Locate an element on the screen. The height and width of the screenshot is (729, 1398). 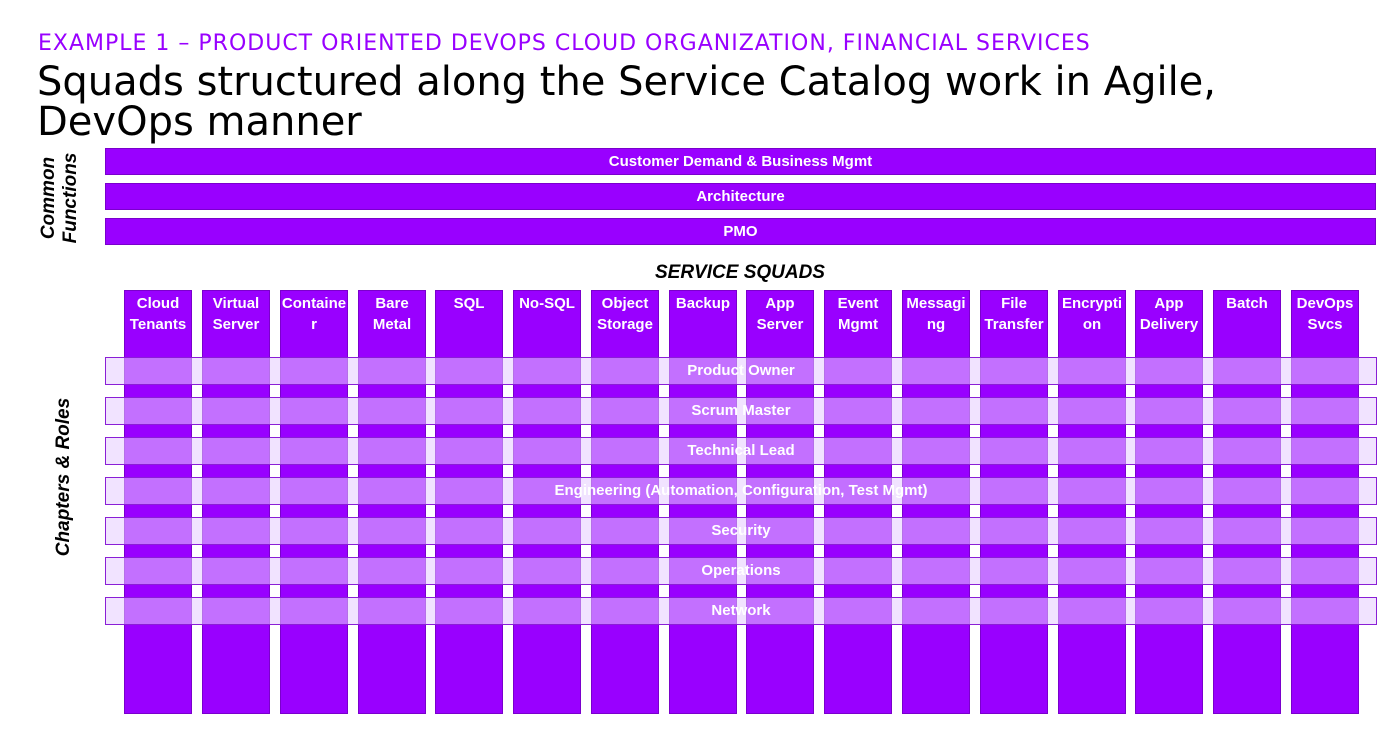
chapter-bar-scrum-master: Scrum Master is located at coordinates (741, 411).